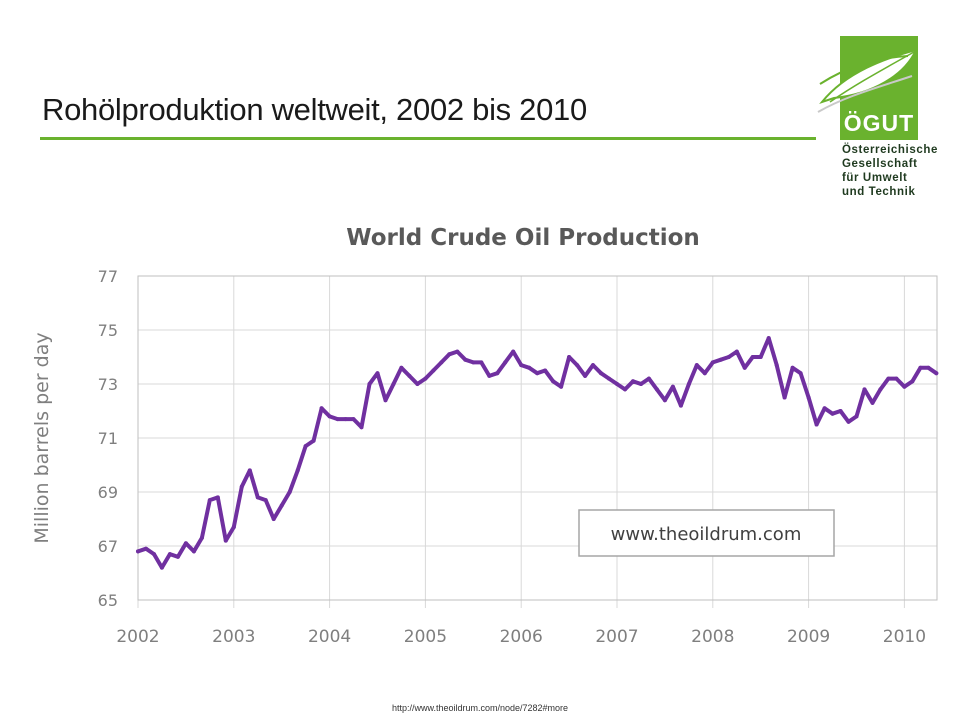 This screenshot has height=720, width=960. What do you see at coordinates (428, 138) in the screenshot?
I see `title-underline` at bounding box center [428, 138].